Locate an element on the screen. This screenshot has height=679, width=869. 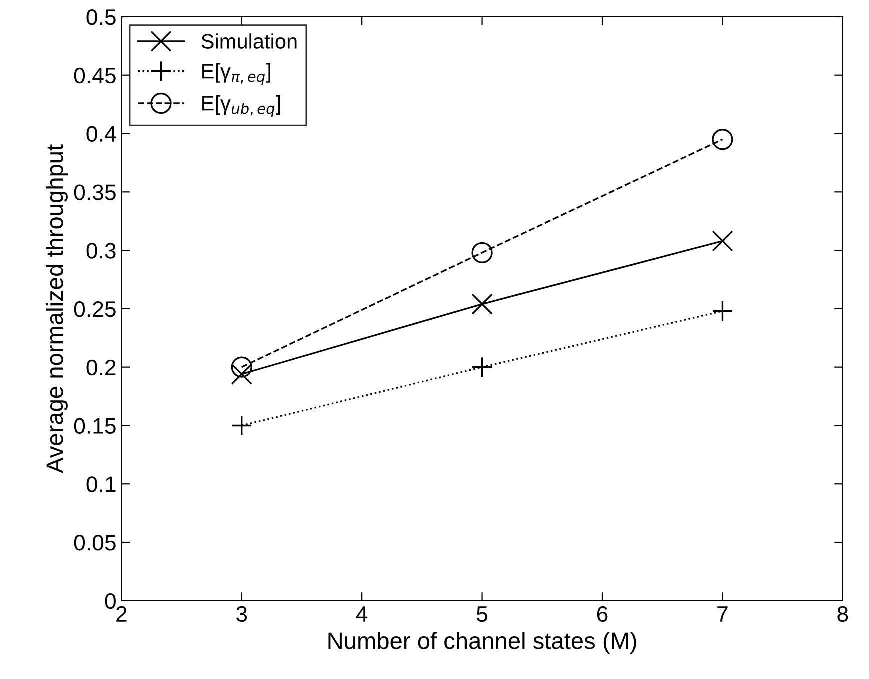
y-tick-label: 0 is located at coordinates (110, 601).